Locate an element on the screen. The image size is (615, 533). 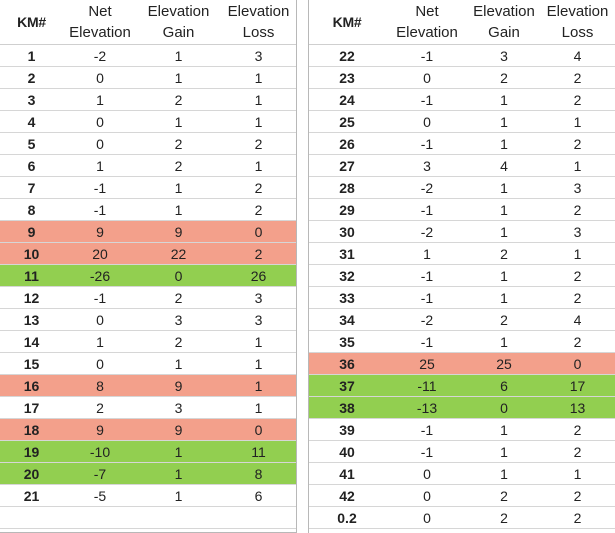
cell-elevation-loss: 26 is located at coordinates (258, 275).